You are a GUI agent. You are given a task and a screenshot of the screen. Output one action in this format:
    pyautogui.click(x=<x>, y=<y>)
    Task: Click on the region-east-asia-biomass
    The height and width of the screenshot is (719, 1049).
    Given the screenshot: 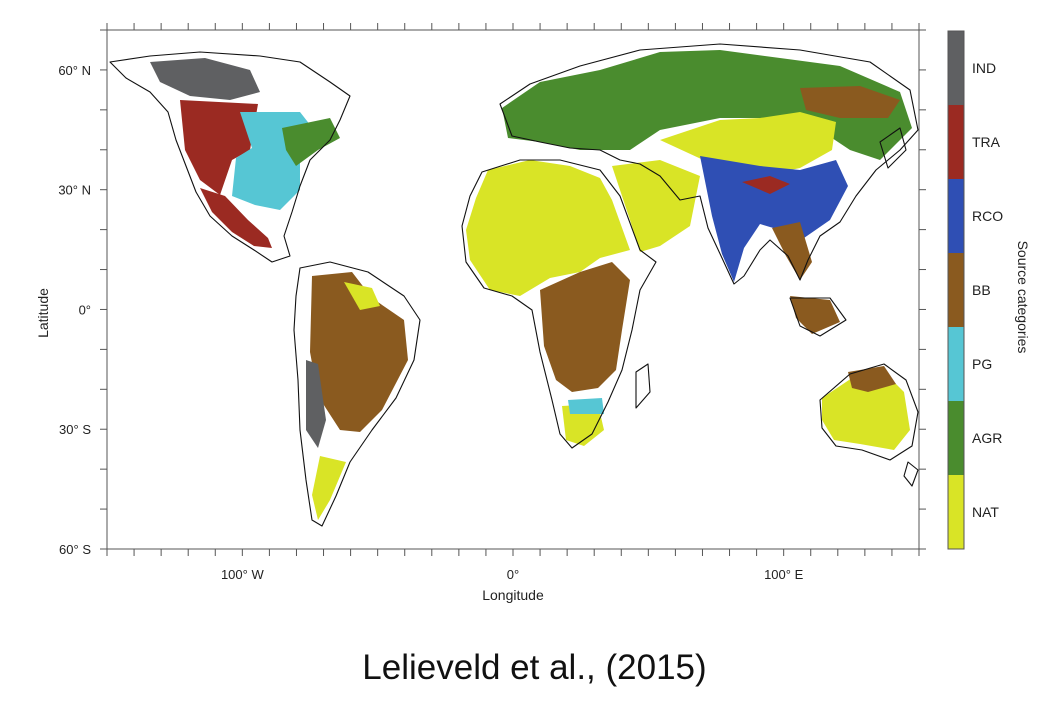 What is the action you would take?
    pyautogui.click(x=850, y=102)
    